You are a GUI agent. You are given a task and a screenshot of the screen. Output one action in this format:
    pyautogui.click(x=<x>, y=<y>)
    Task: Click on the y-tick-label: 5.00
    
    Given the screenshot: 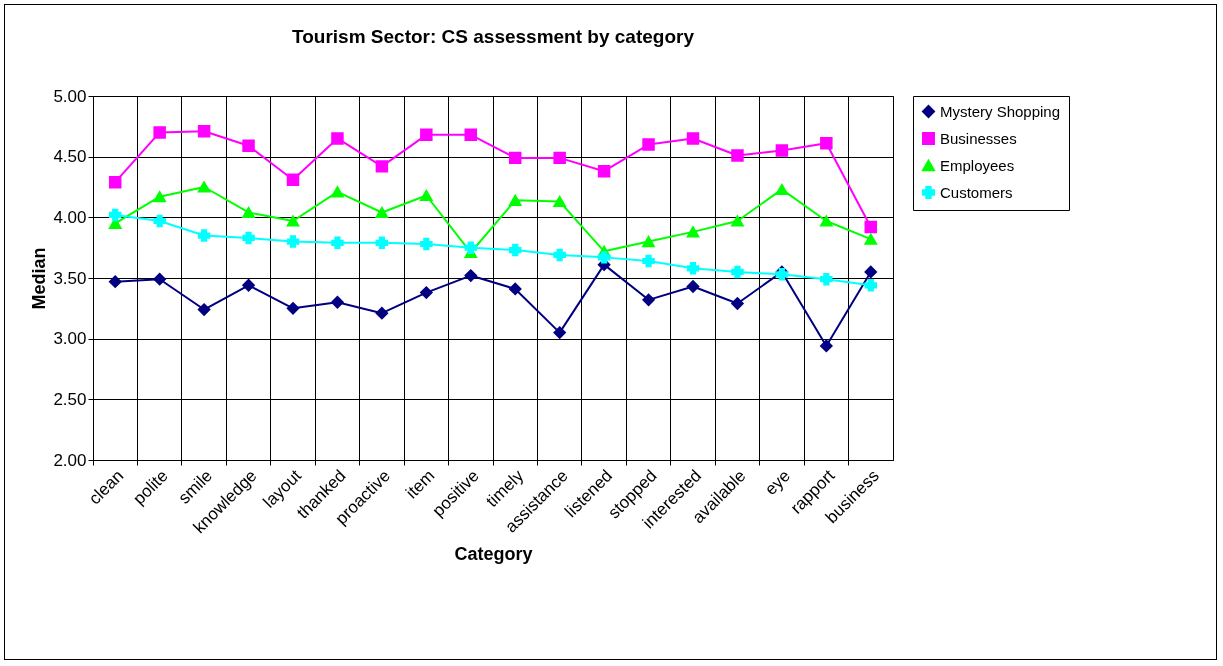 What is the action you would take?
    pyautogui.click(x=70, y=96)
    